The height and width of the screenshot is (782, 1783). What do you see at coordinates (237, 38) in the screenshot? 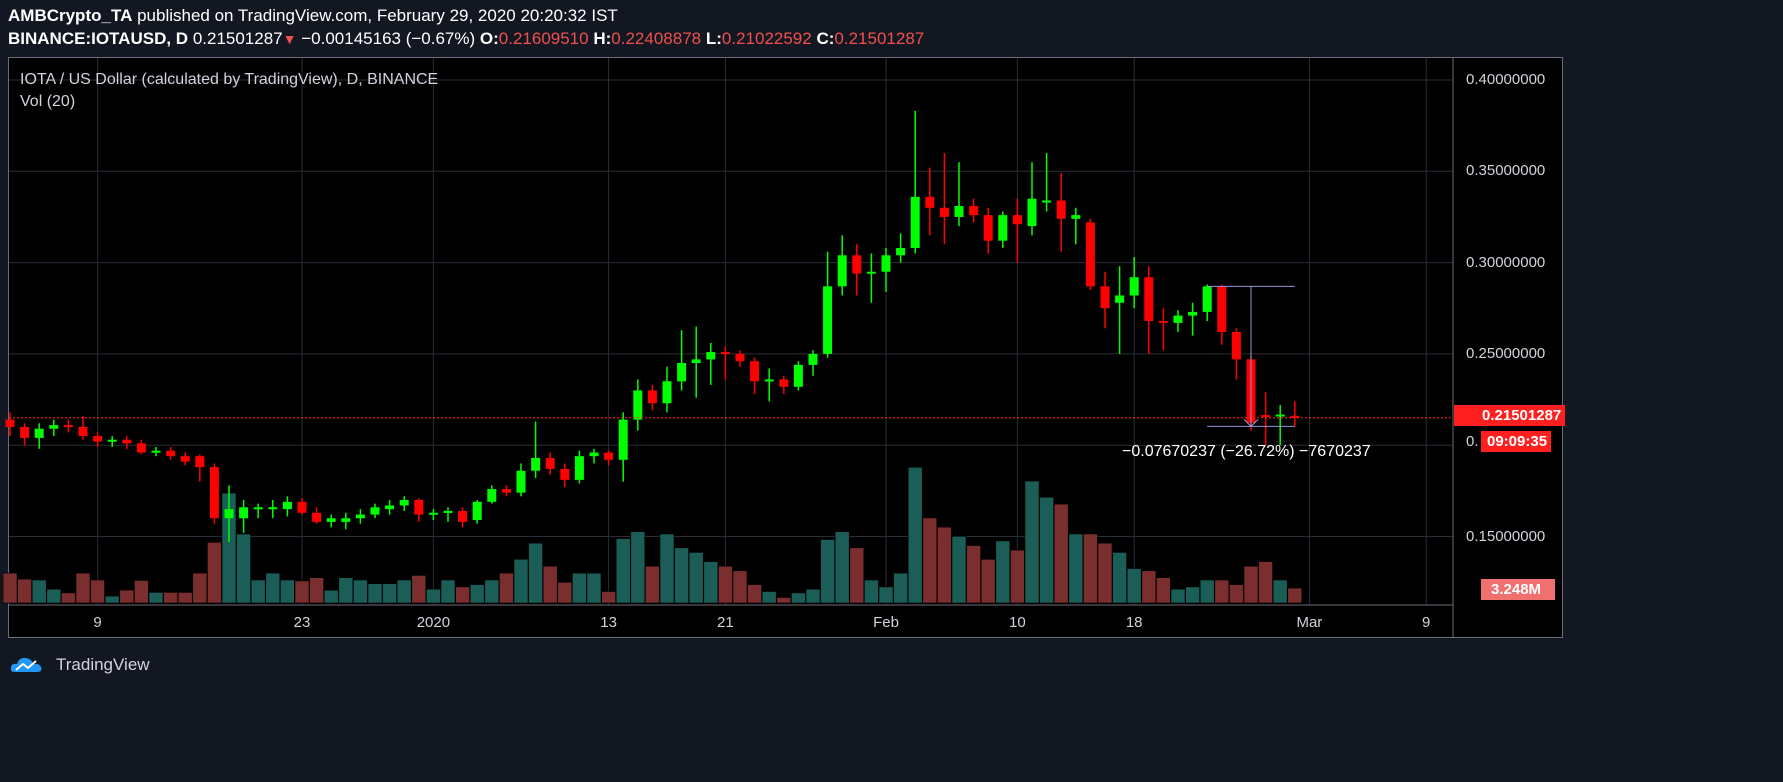
I see `last-price: 0.21501287` at bounding box center [237, 38].